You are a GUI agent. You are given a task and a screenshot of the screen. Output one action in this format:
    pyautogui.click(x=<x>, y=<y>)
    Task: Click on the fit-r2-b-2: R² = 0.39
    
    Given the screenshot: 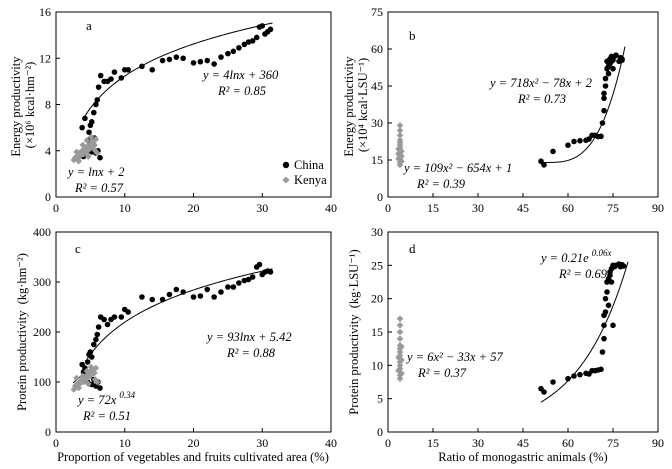 What is the action you would take?
    pyautogui.click(x=441, y=184)
    